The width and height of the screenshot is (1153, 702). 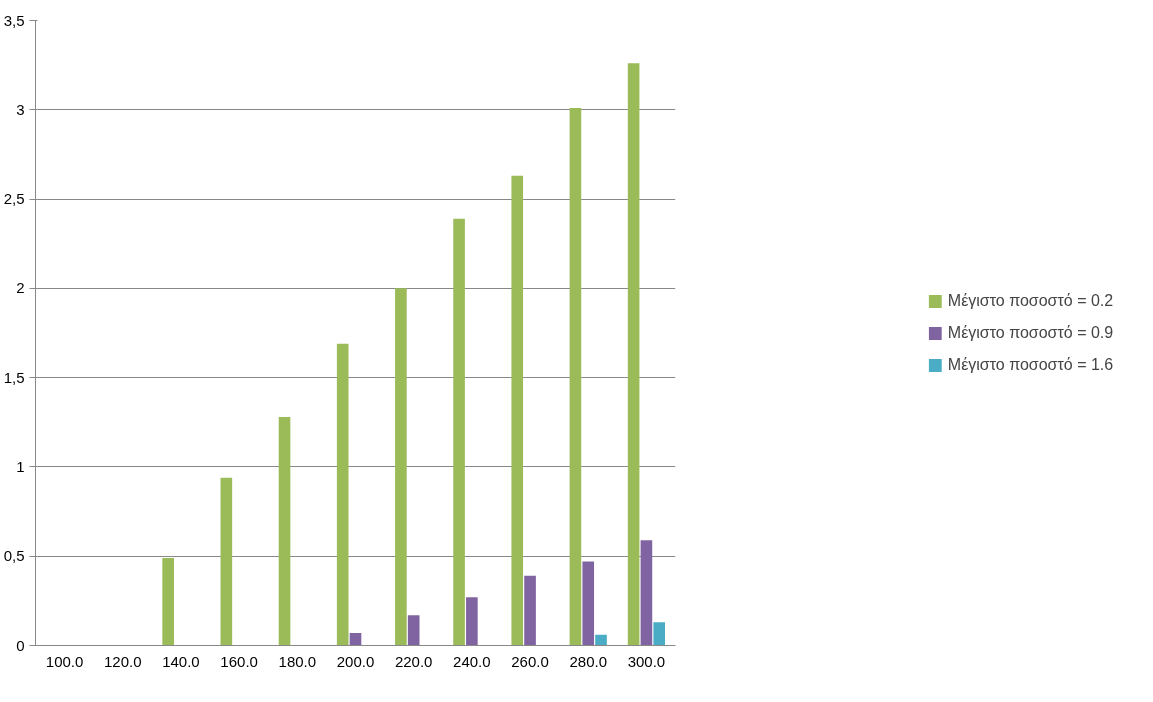 What do you see at coordinates (14, 377) in the screenshot?
I see `y-tick-label: 1,5` at bounding box center [14, 377].